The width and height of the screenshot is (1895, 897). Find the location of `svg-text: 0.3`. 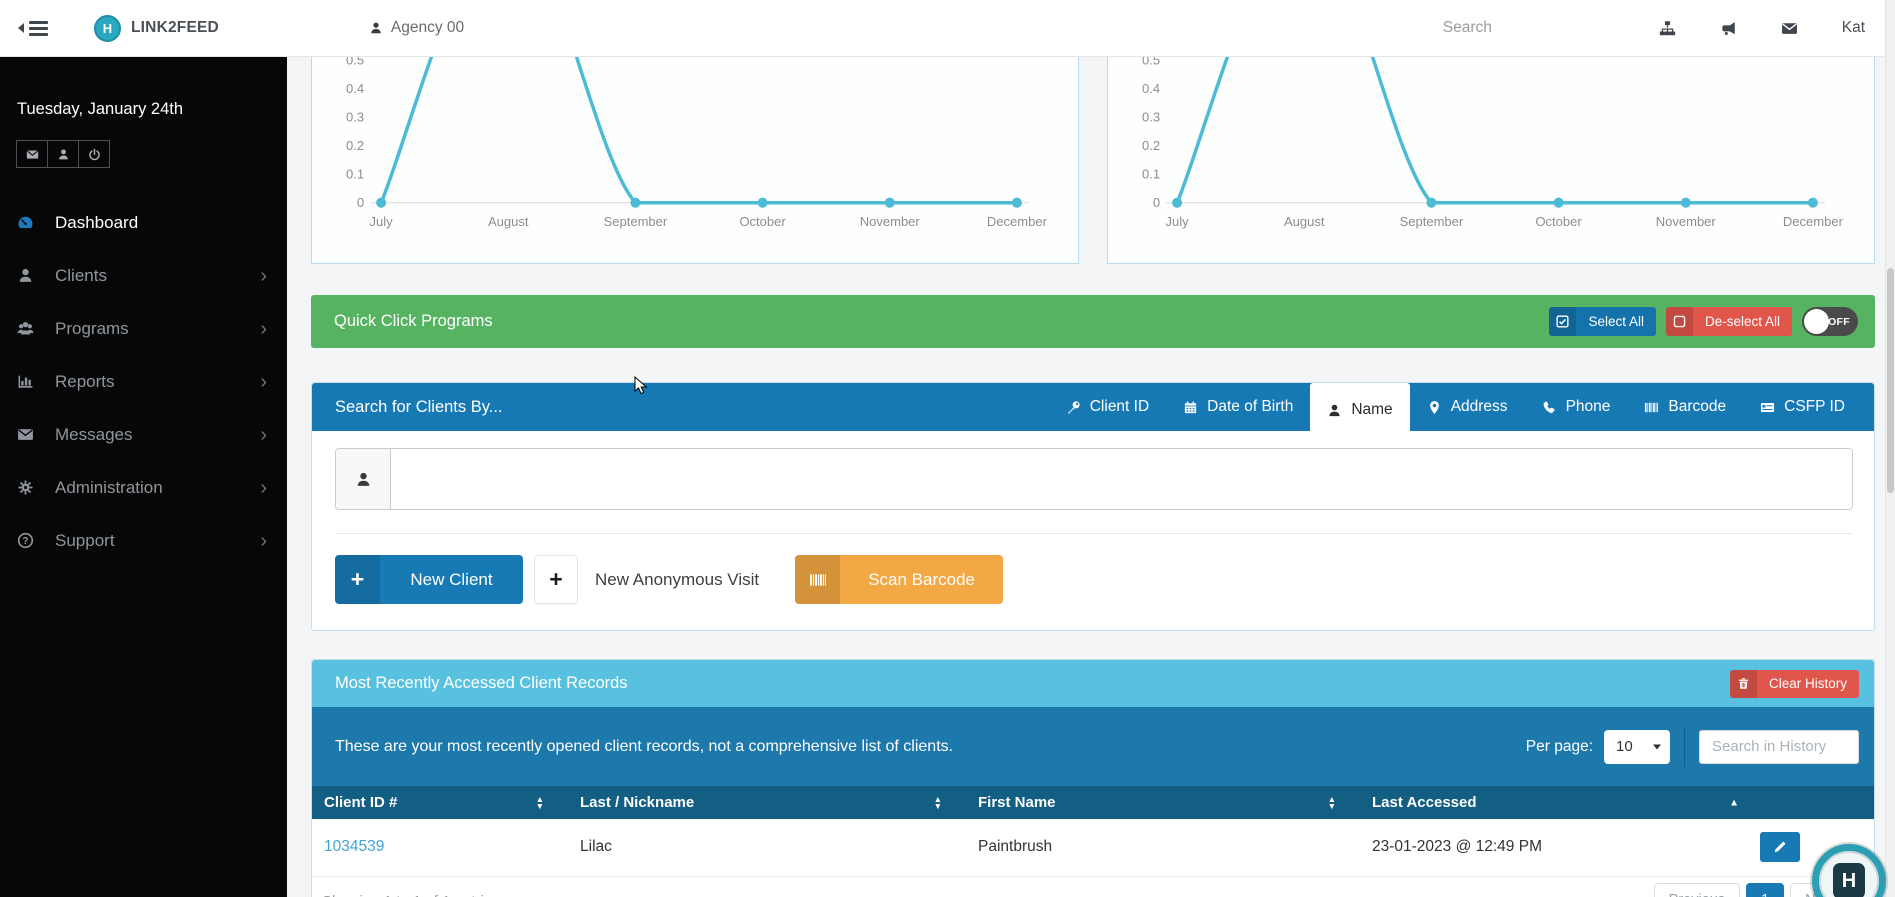

svg-text: 0.3 is located at coordinates (355, 117).